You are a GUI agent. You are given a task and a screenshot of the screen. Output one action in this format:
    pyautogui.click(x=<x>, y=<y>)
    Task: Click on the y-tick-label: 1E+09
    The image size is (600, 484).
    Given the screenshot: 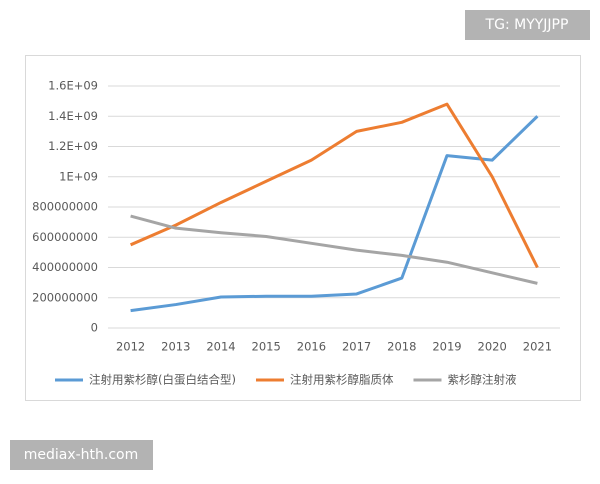 What is the action you would take?
    pyautogui.click(x=78, y=176)
    